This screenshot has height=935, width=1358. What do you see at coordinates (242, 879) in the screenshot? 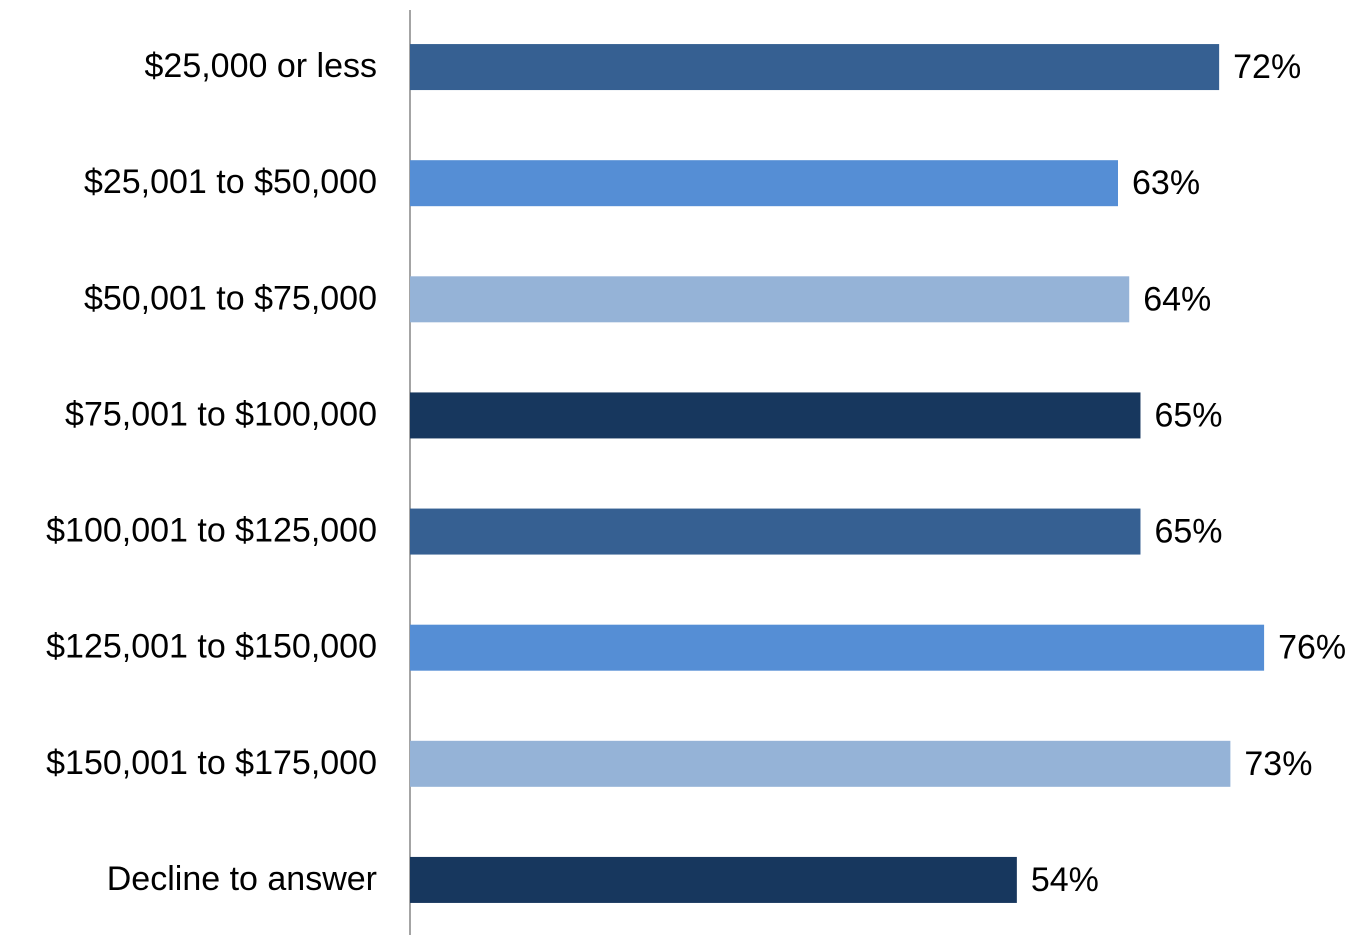
I see `category-label: Decline to answer` at bounding box center [242, 879].